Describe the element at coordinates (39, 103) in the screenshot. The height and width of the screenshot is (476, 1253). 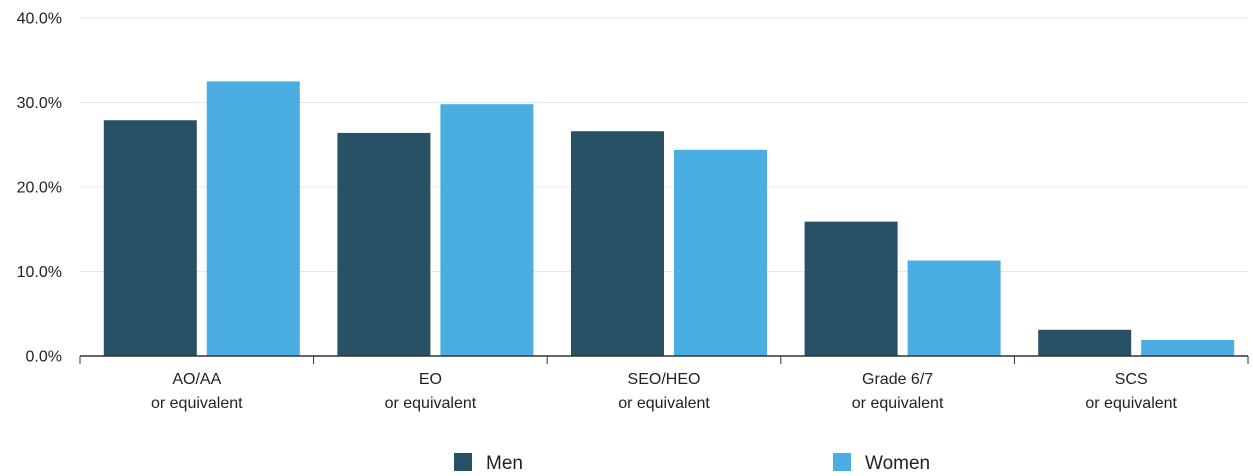
I see `y-tick-label: 30.0%` at that location.